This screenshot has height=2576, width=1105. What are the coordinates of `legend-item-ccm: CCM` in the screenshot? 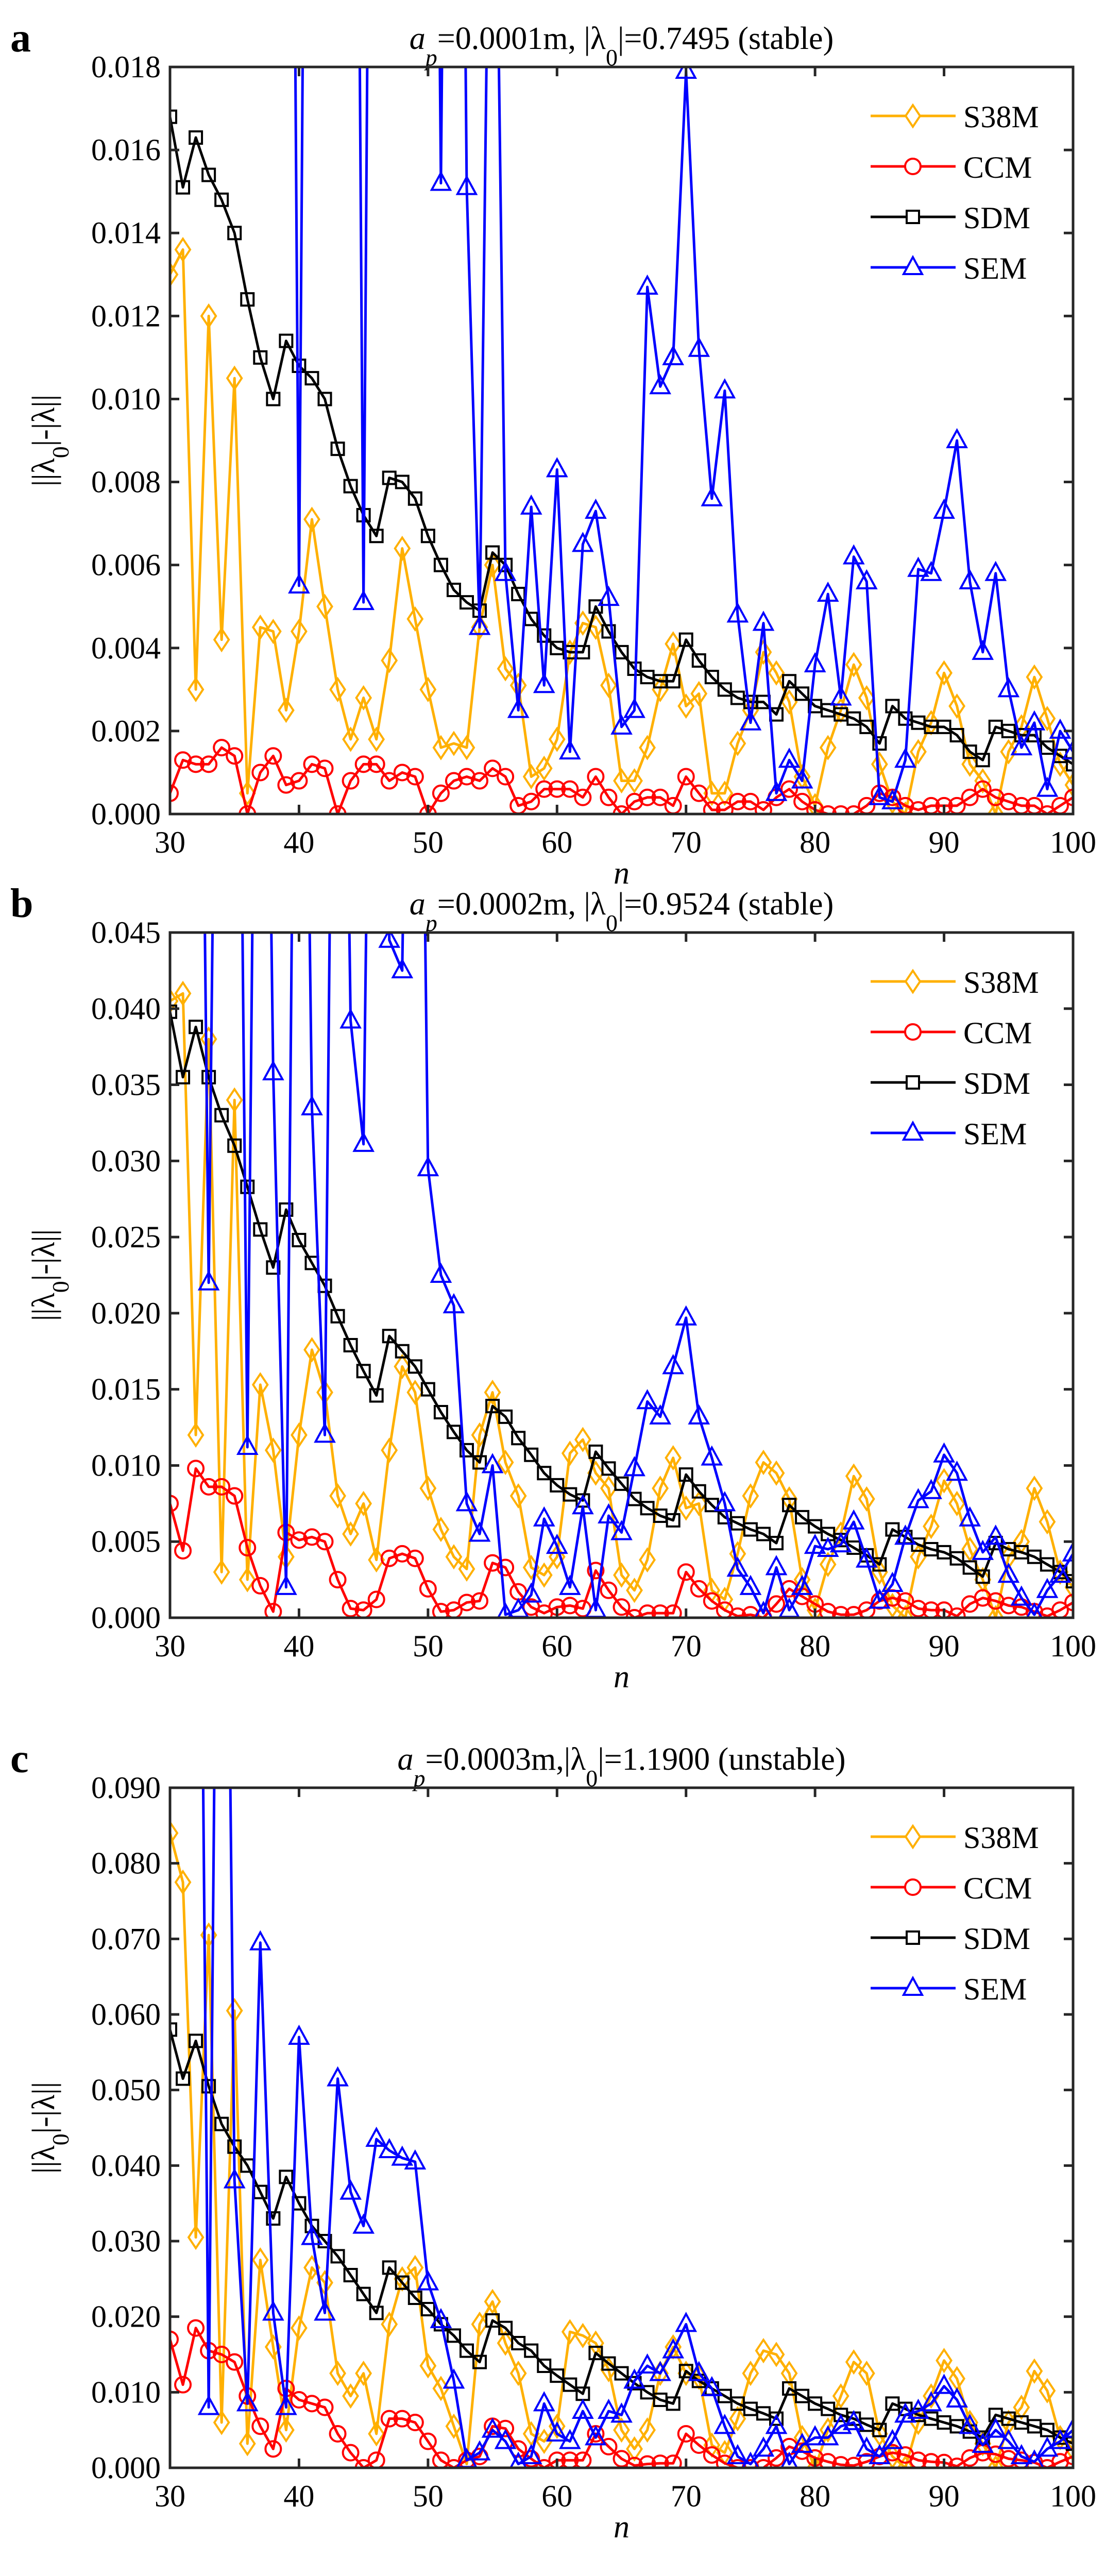 It's located at (951, 1888).